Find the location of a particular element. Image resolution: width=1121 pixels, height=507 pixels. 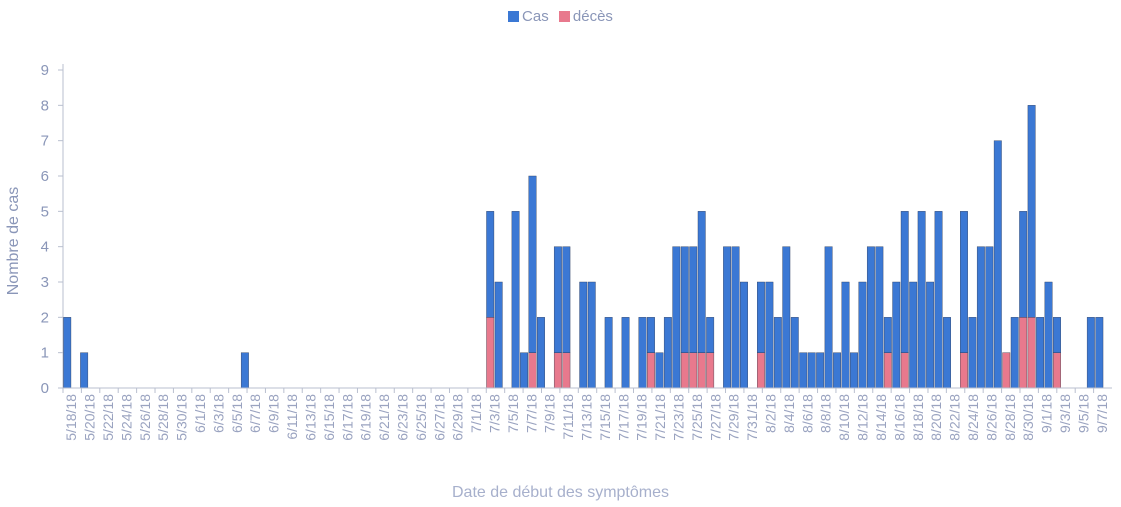

x-tick-label: 6/29/18 is located at coordinates (458, 417).